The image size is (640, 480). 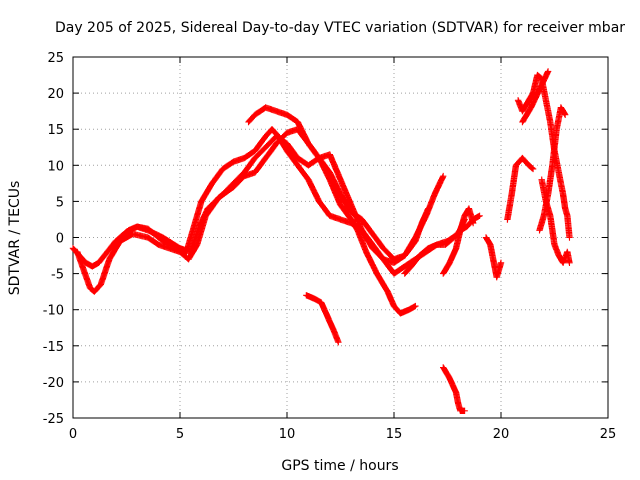 I want to click on x-tick-label: 5, so click(x=180, y=434).